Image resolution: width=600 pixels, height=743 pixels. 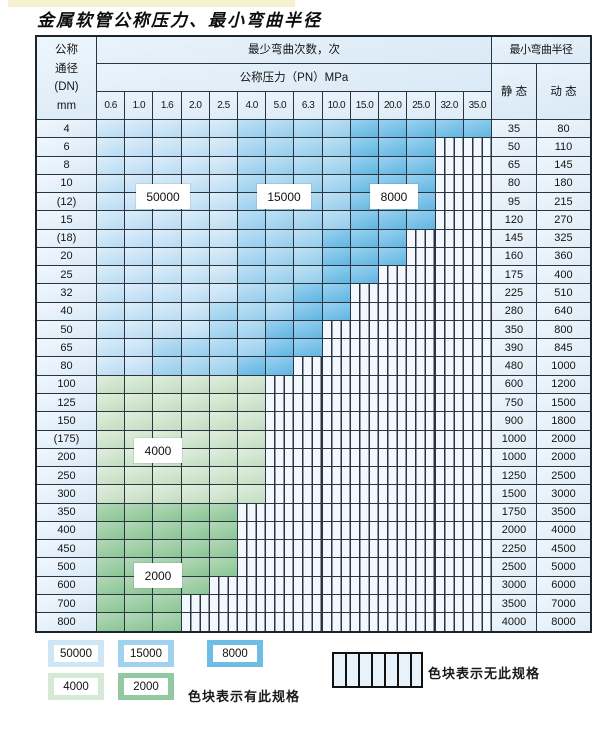 What do you see at coordinates (139, 106) in the screenshot?
I see `pressure-col-header: 1.0` at bounding box center [139, 106].